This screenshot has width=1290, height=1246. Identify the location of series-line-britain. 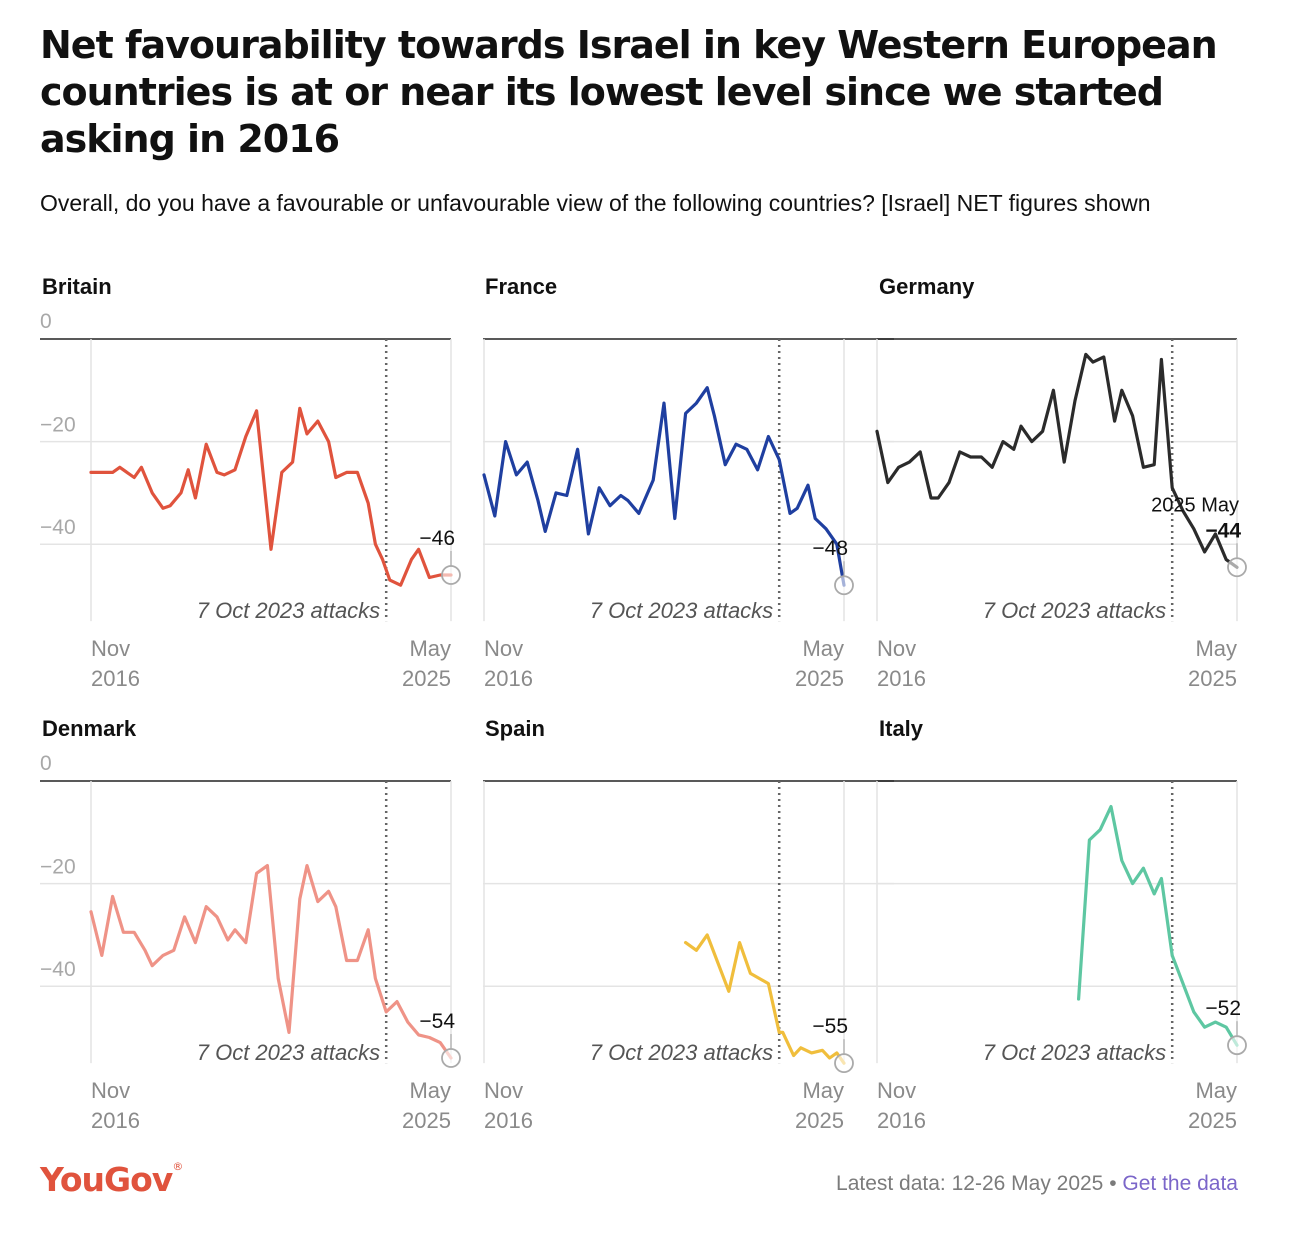
(271, 496).